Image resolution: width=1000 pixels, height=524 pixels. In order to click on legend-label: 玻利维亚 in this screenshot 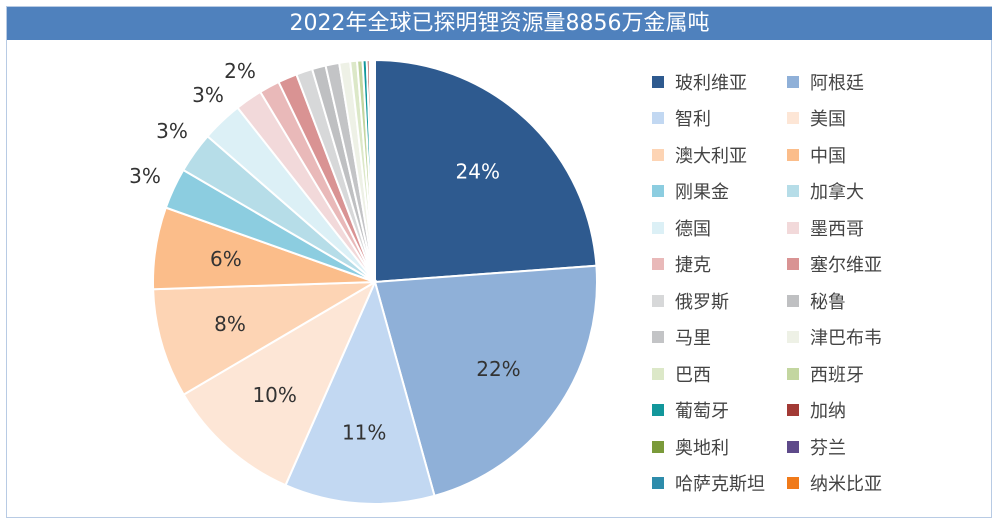, I will do `click(711, 83)`.